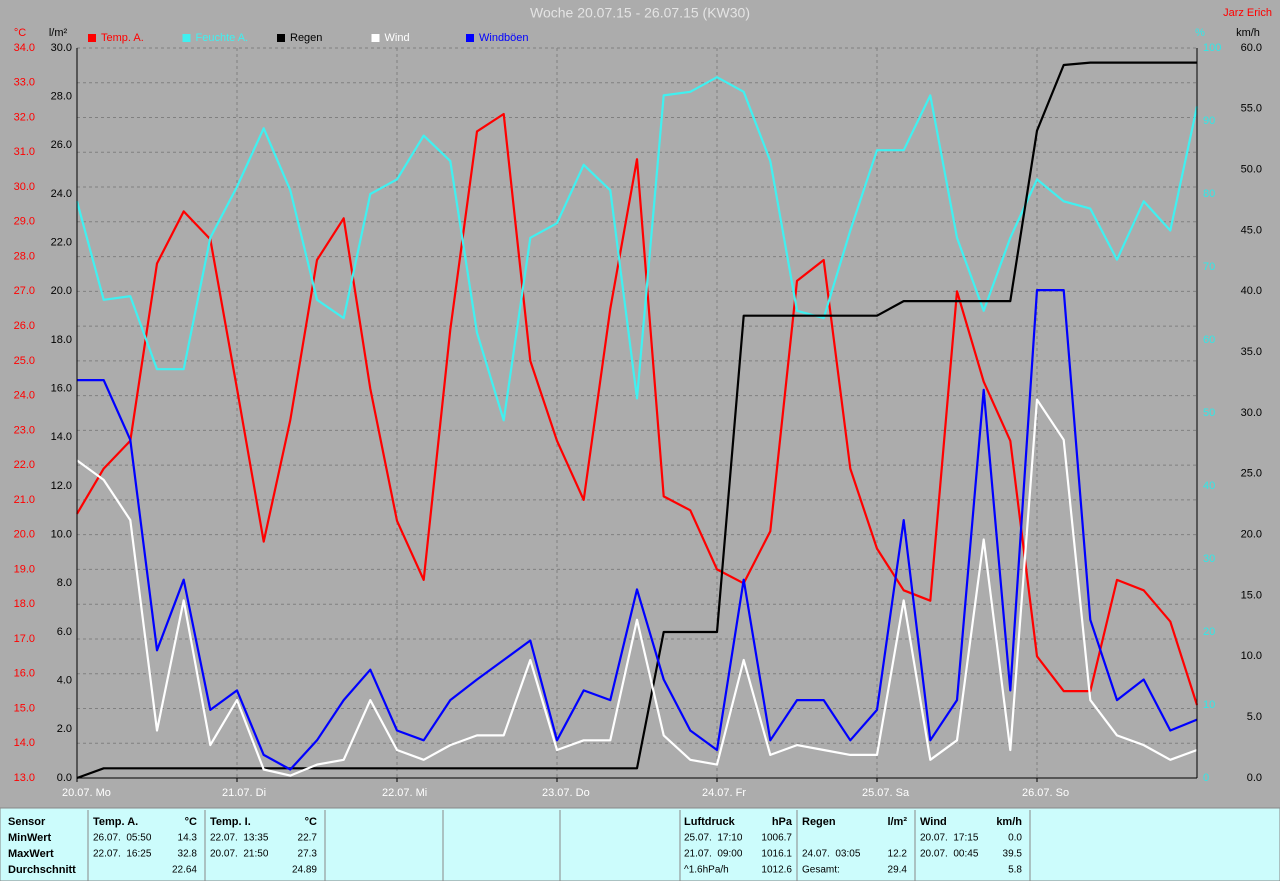  I want to click on stat-value: 0.0, so click(1015, 838).